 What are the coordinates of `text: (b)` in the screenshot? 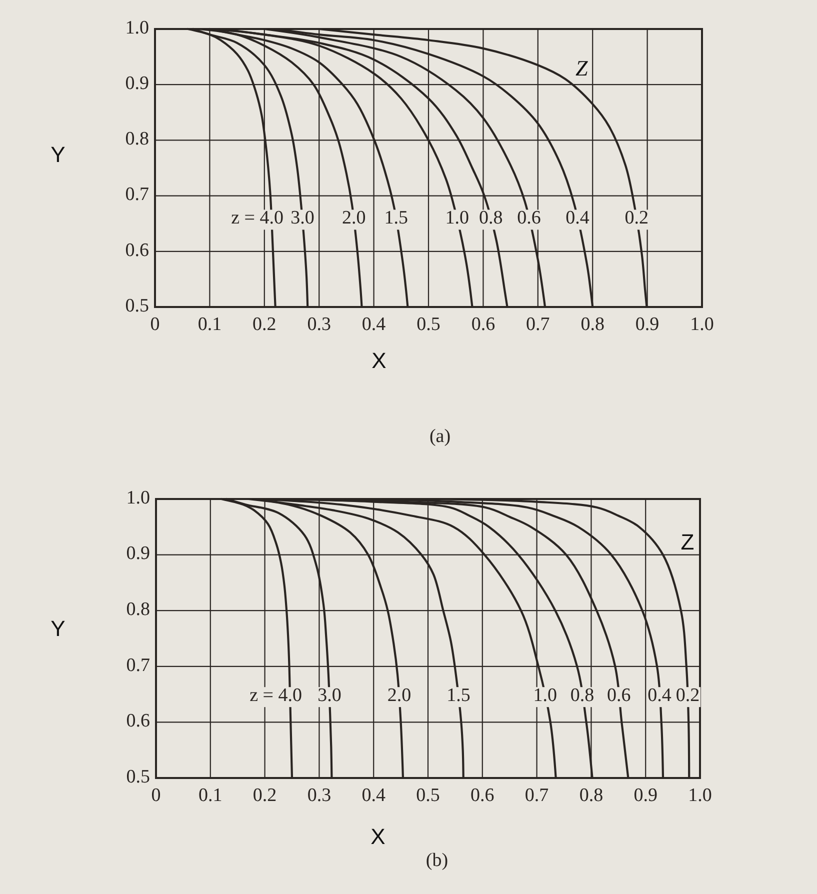 It's located at (437, 860).